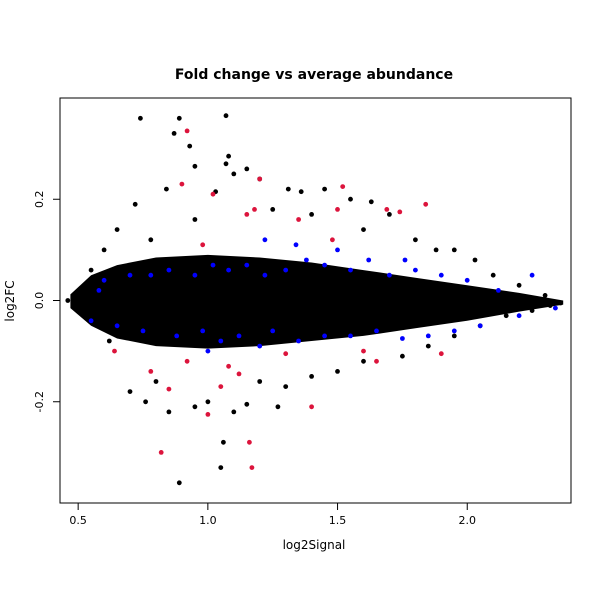  Describe the element at coordinates (208, 520) in the screenshot. I see `x-tick-label: 1.0` at that location.